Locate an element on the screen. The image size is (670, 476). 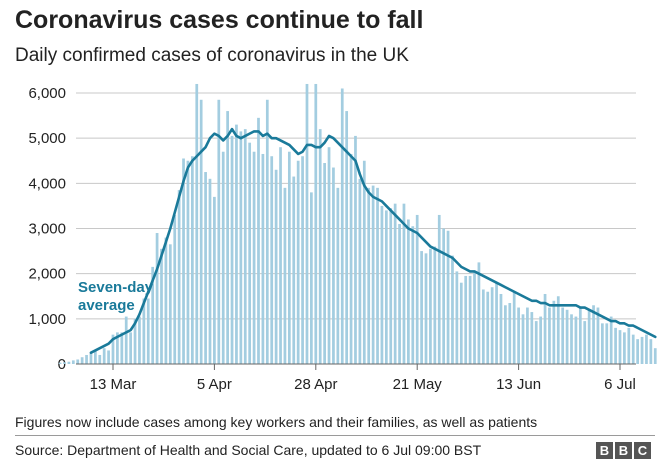
y-tick-label: 0 is located at coordinates (62, 364).